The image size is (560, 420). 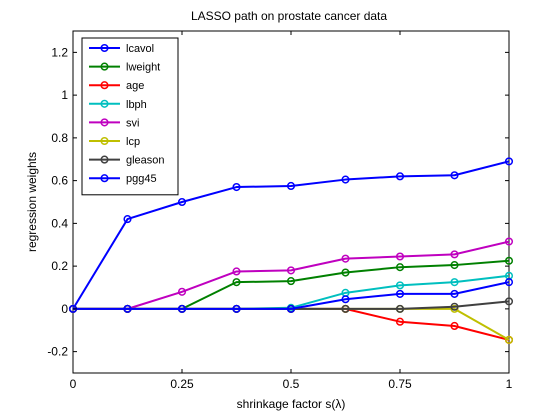 I want to click on x-axis-label: shrinkage factor s(λ), so click(x=291, y=404).